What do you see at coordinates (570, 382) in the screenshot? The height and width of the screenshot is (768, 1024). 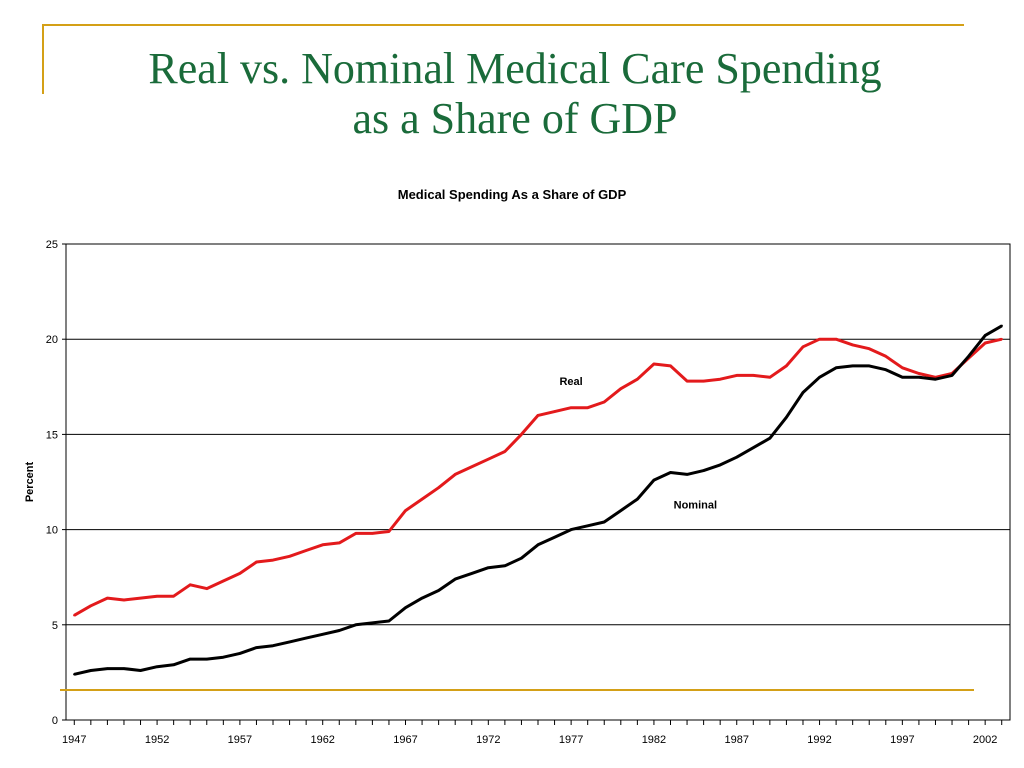 I see `series-label-real: Real` at bounding box center [570, 382].